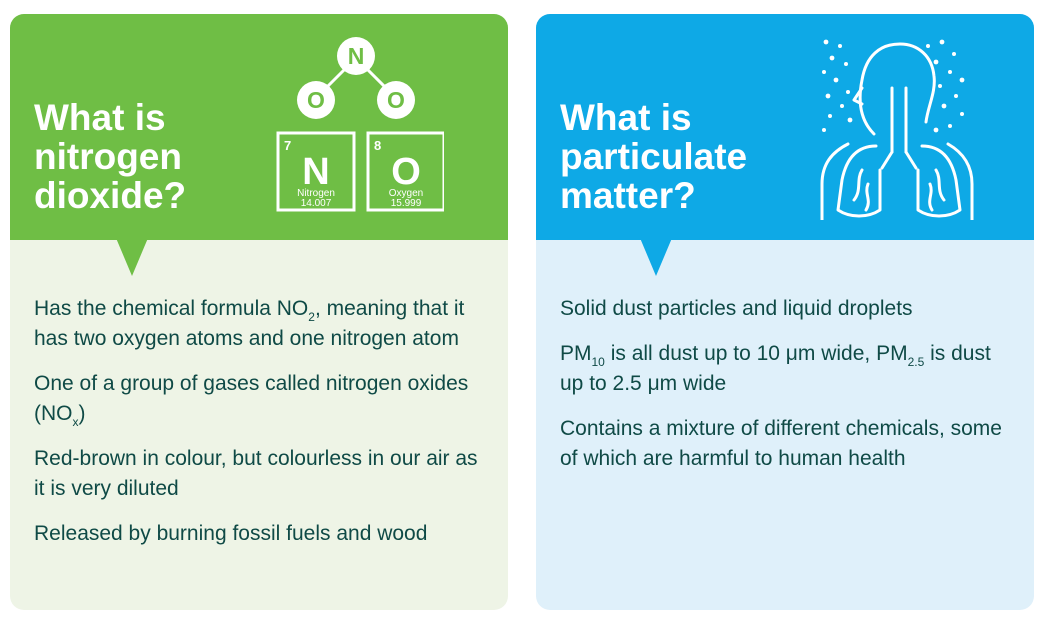 The width and height of the screenshot is (1044, 620). Describe the element at coordinates (171, 308) in the screenshot. I see `fact-text: Has the chemical formula NO` at that location.